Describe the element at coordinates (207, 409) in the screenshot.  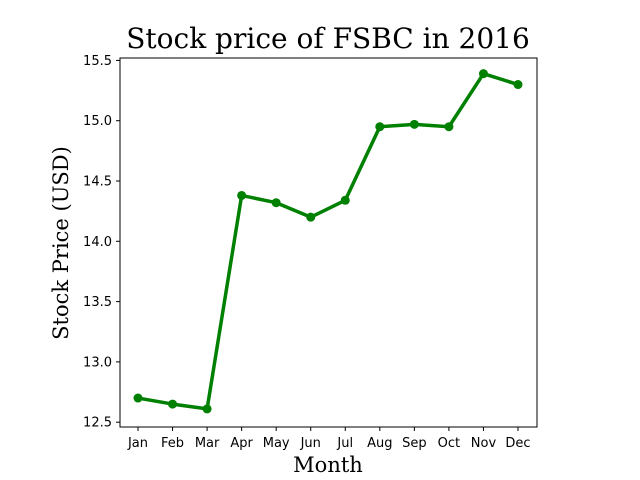
I see `data-point-mar` at that location.